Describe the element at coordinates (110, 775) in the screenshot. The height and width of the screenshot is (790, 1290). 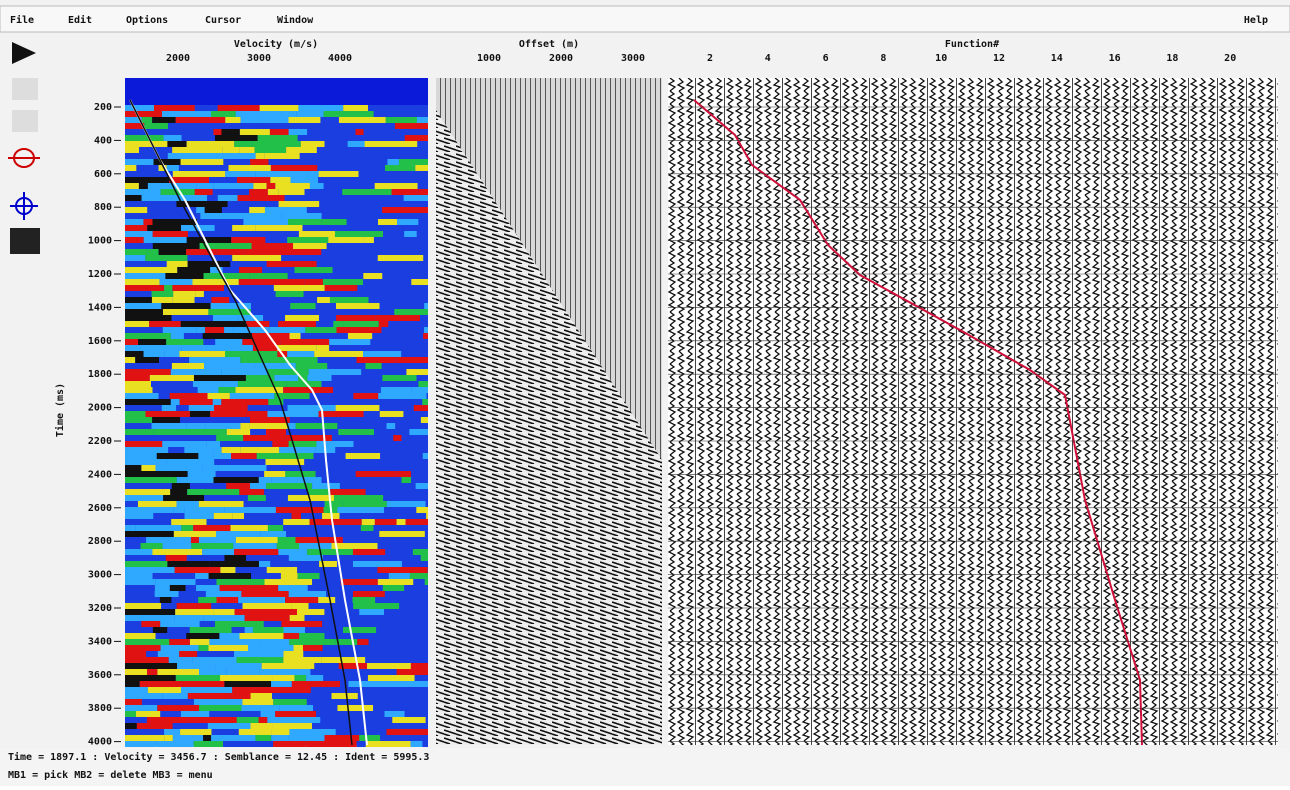
I see `status-line: MB1 = pick MB2 = delete MB3 = menu` at that location.